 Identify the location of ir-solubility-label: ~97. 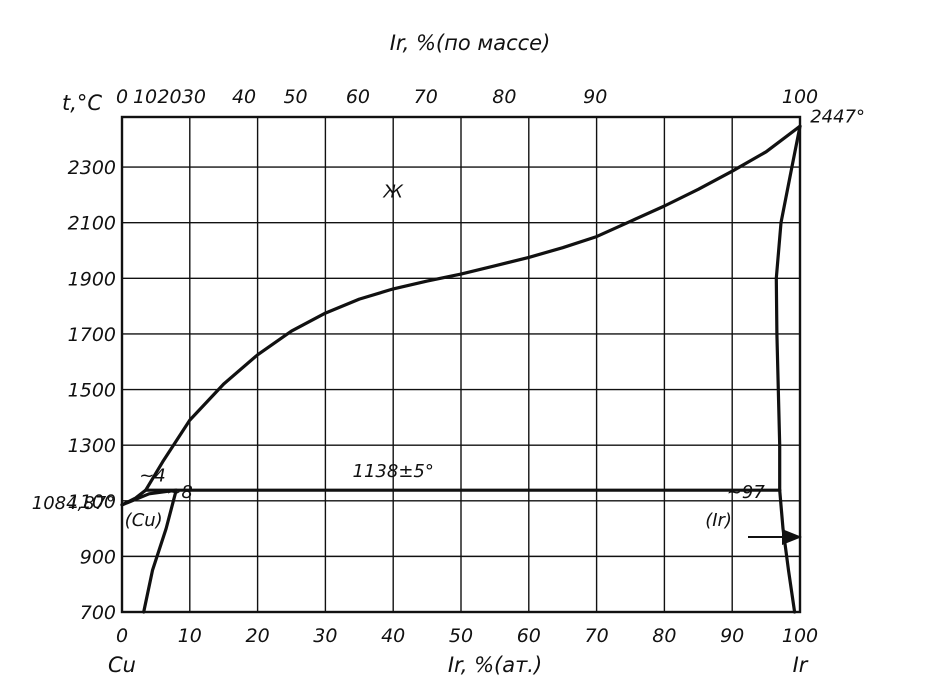
(746, 492).